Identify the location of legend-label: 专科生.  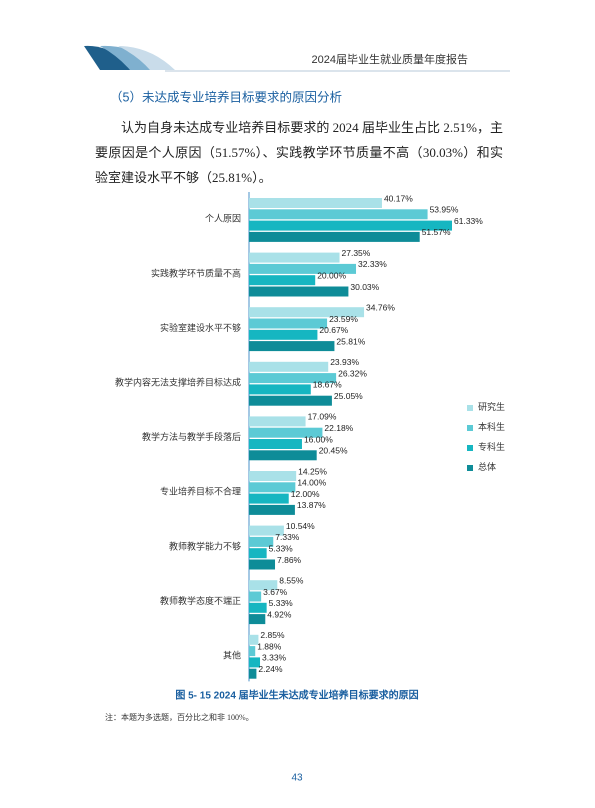
(491, 446).